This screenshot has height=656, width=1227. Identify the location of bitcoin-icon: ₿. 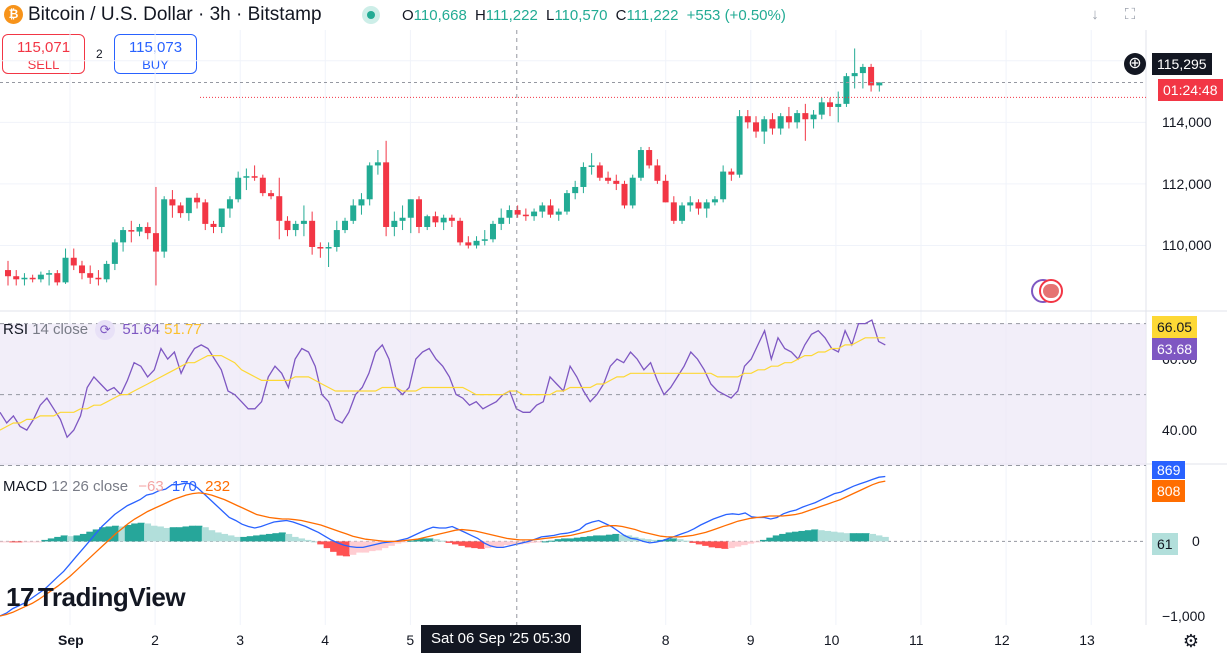
(13, 14).